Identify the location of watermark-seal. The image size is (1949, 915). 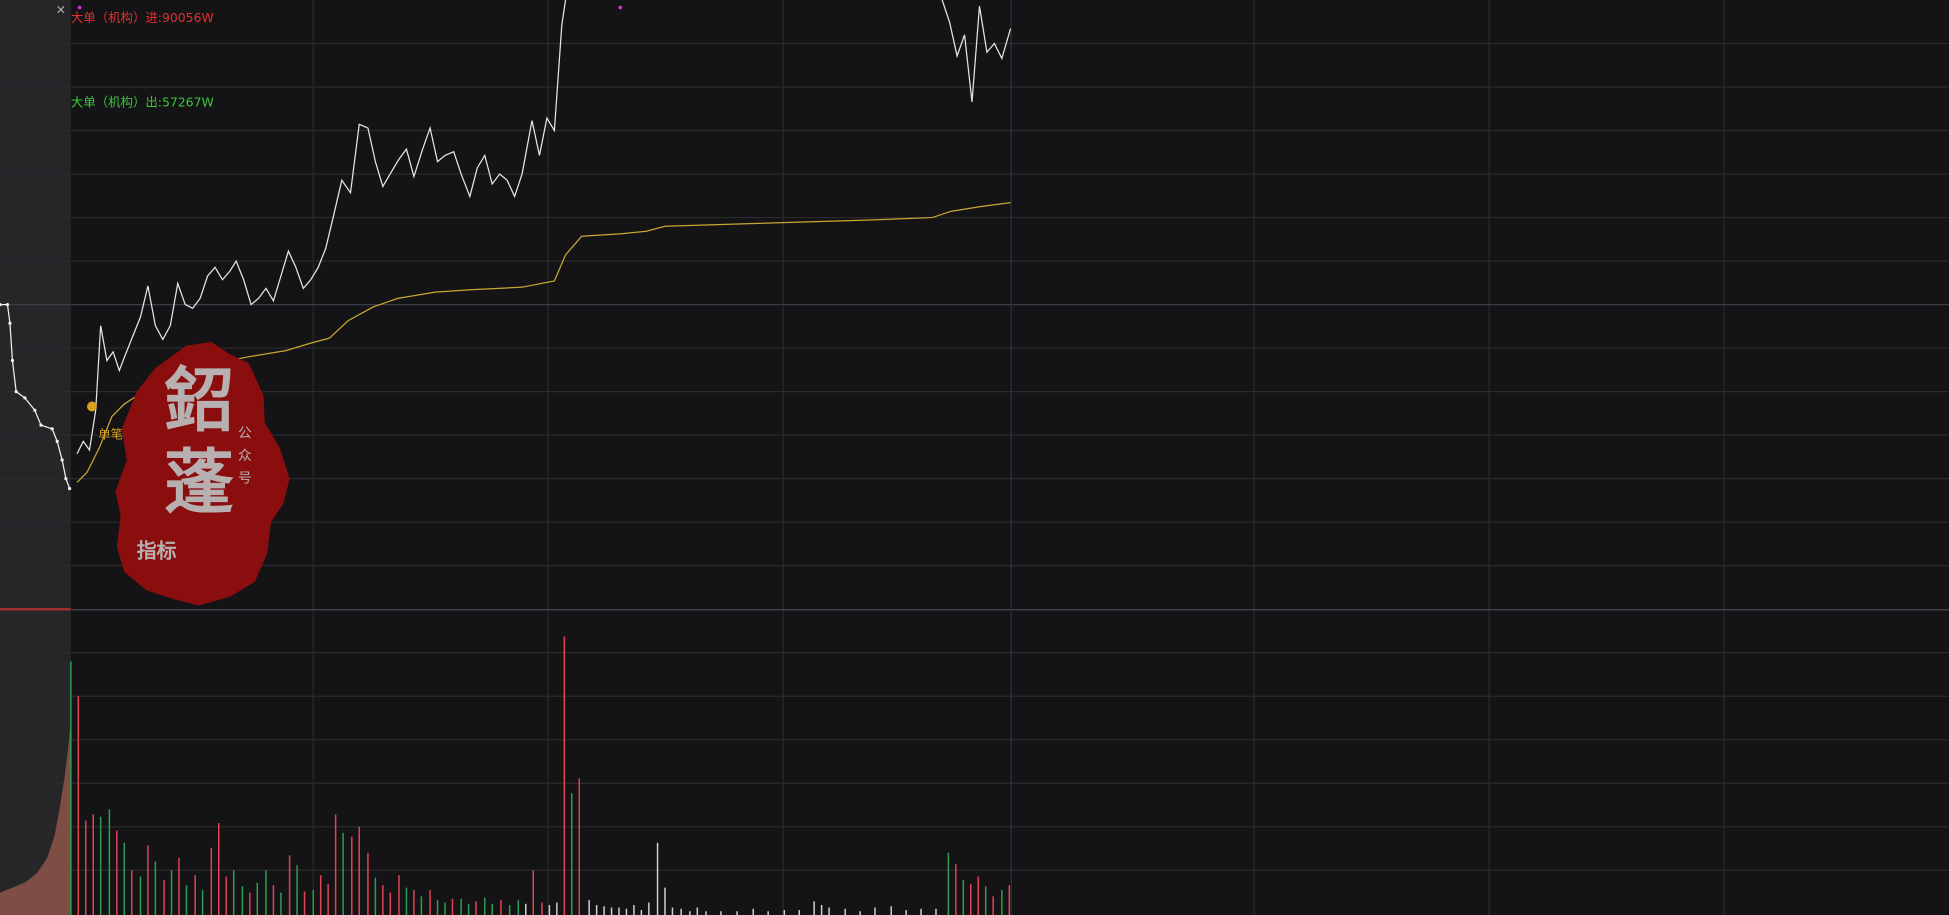
(202, 473).